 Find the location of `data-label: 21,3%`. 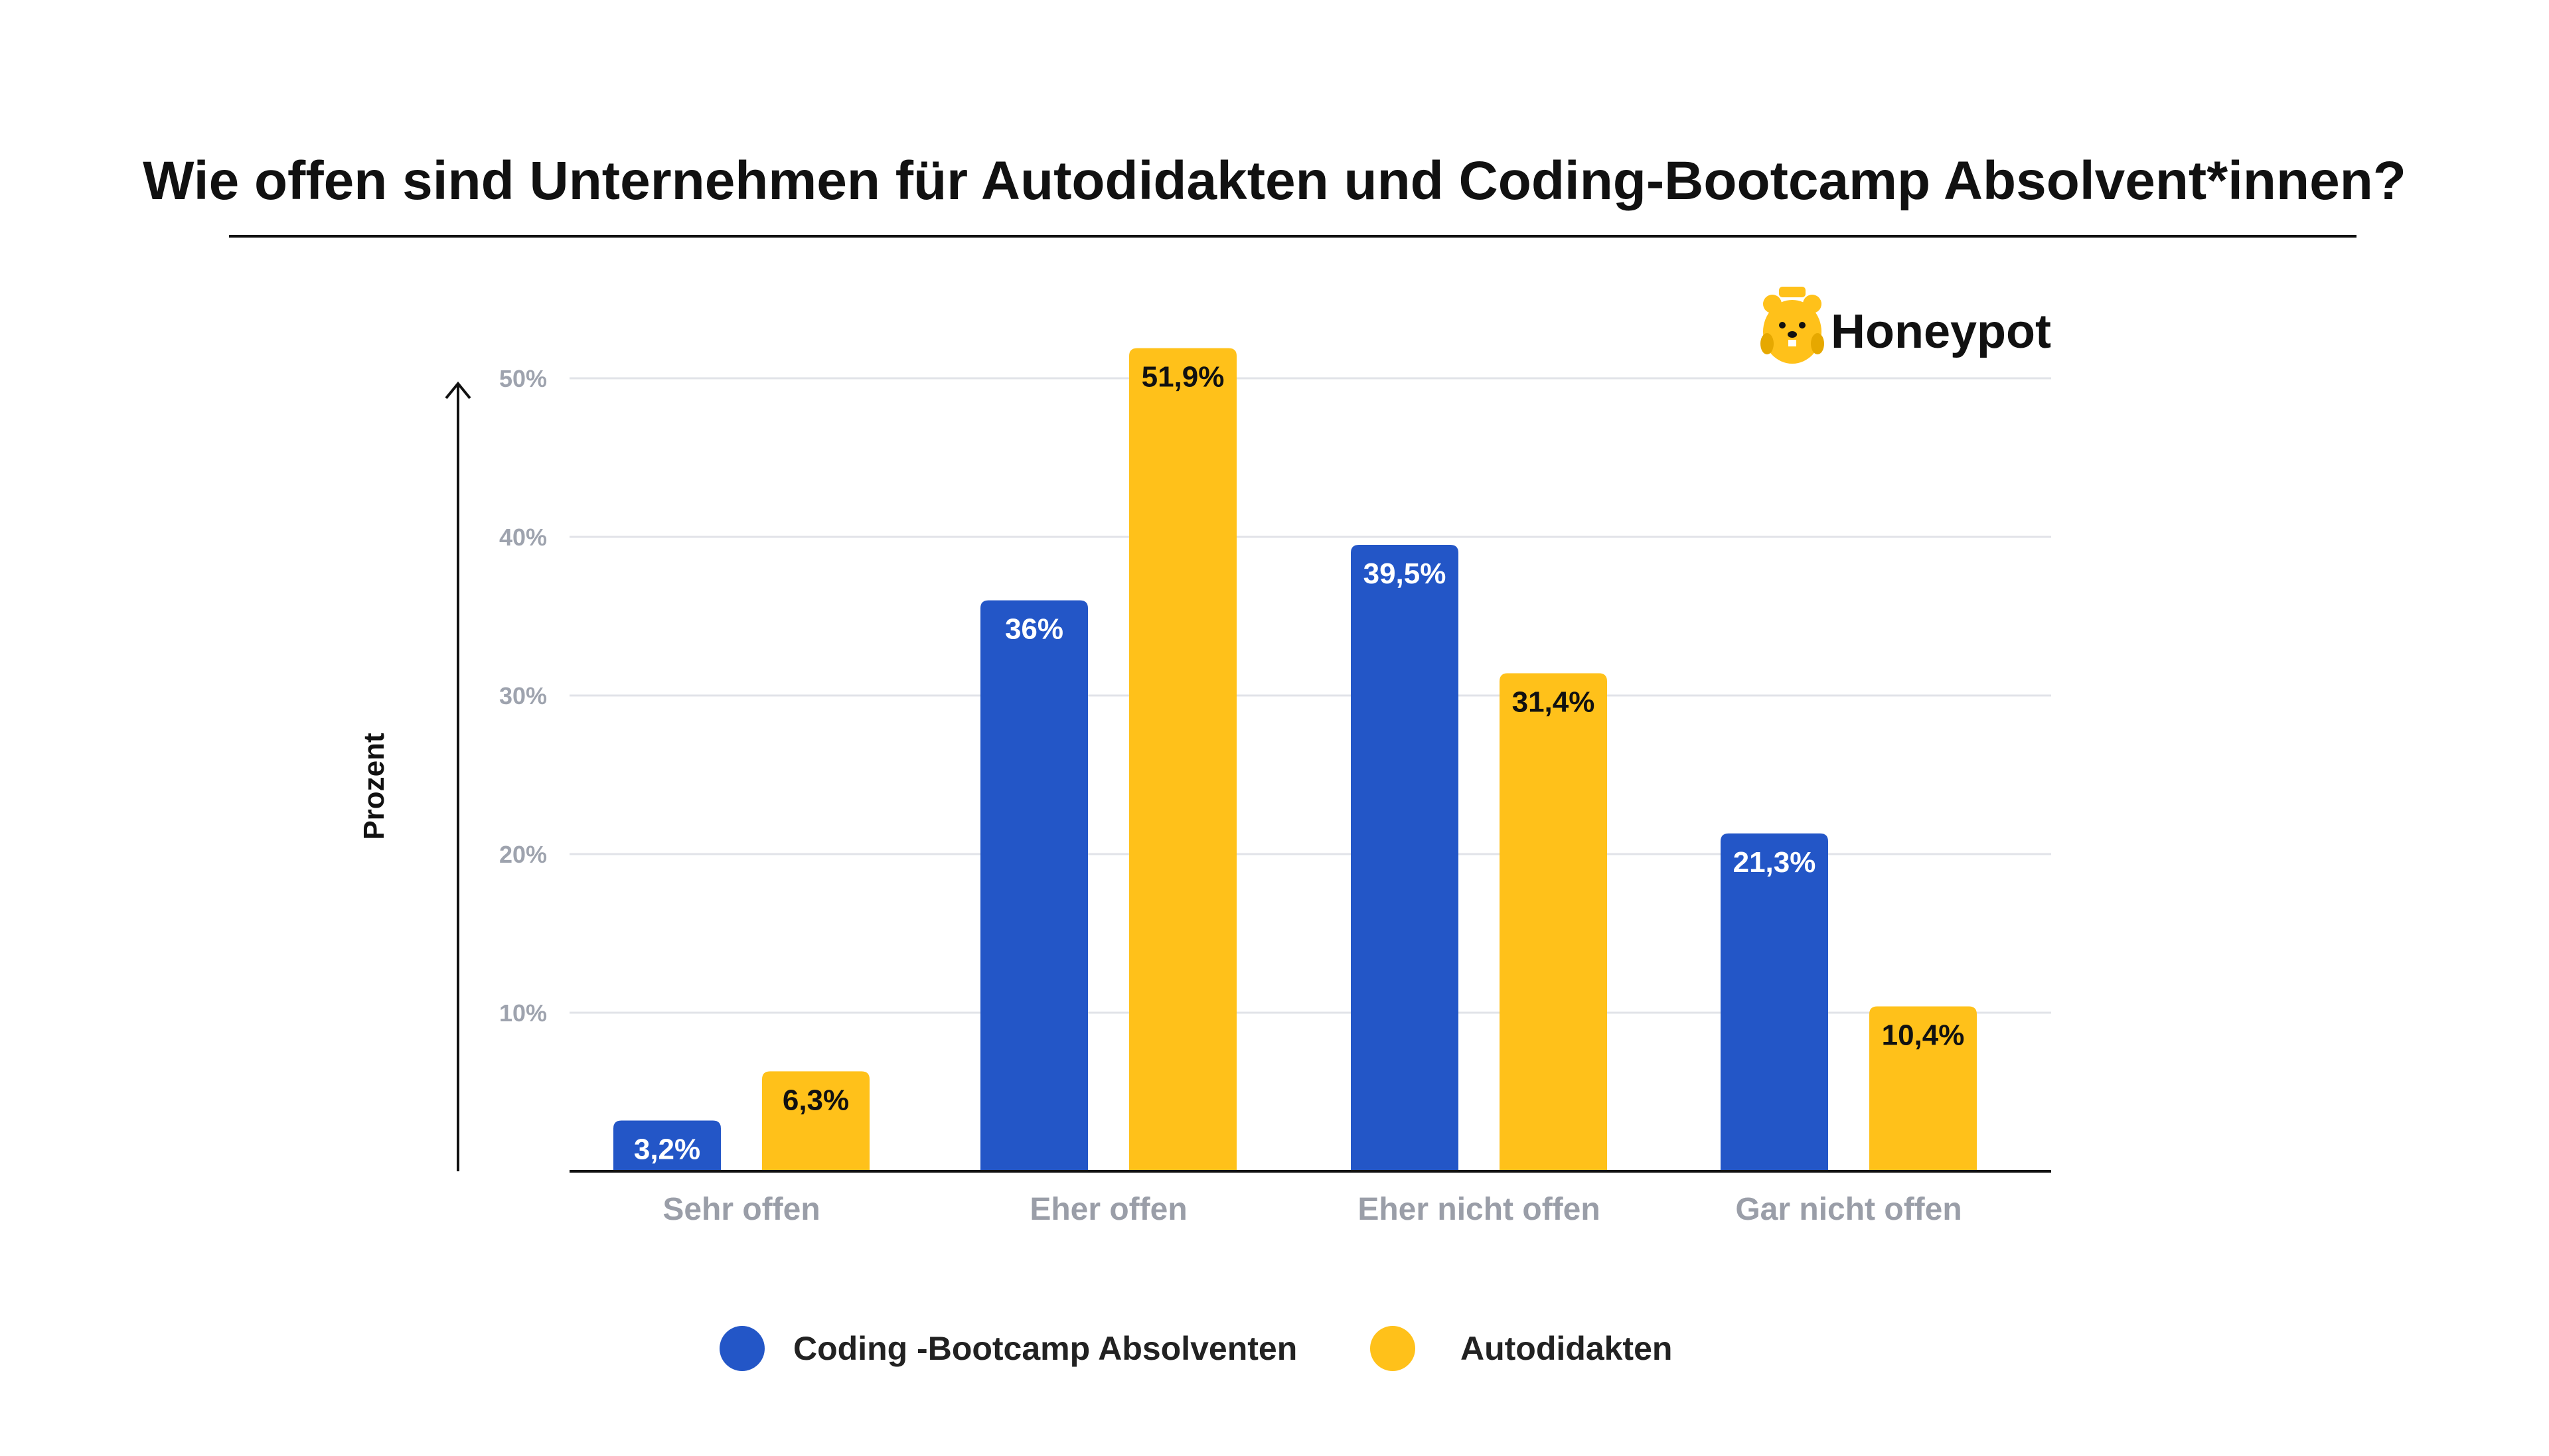

data-label: 21,3% is located at coordinates (1775, 862).